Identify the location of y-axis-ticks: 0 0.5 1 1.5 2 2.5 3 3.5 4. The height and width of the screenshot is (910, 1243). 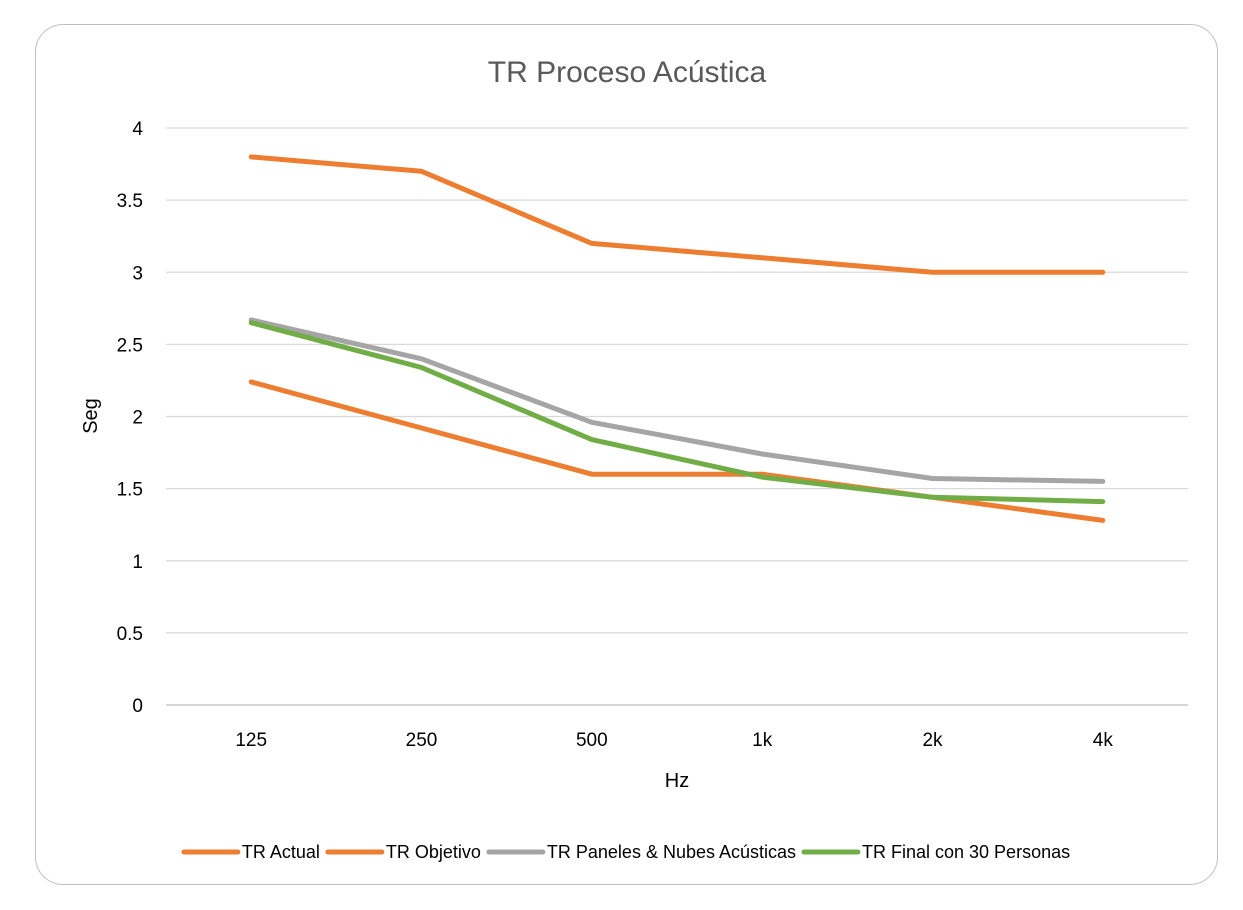
(130, 418).